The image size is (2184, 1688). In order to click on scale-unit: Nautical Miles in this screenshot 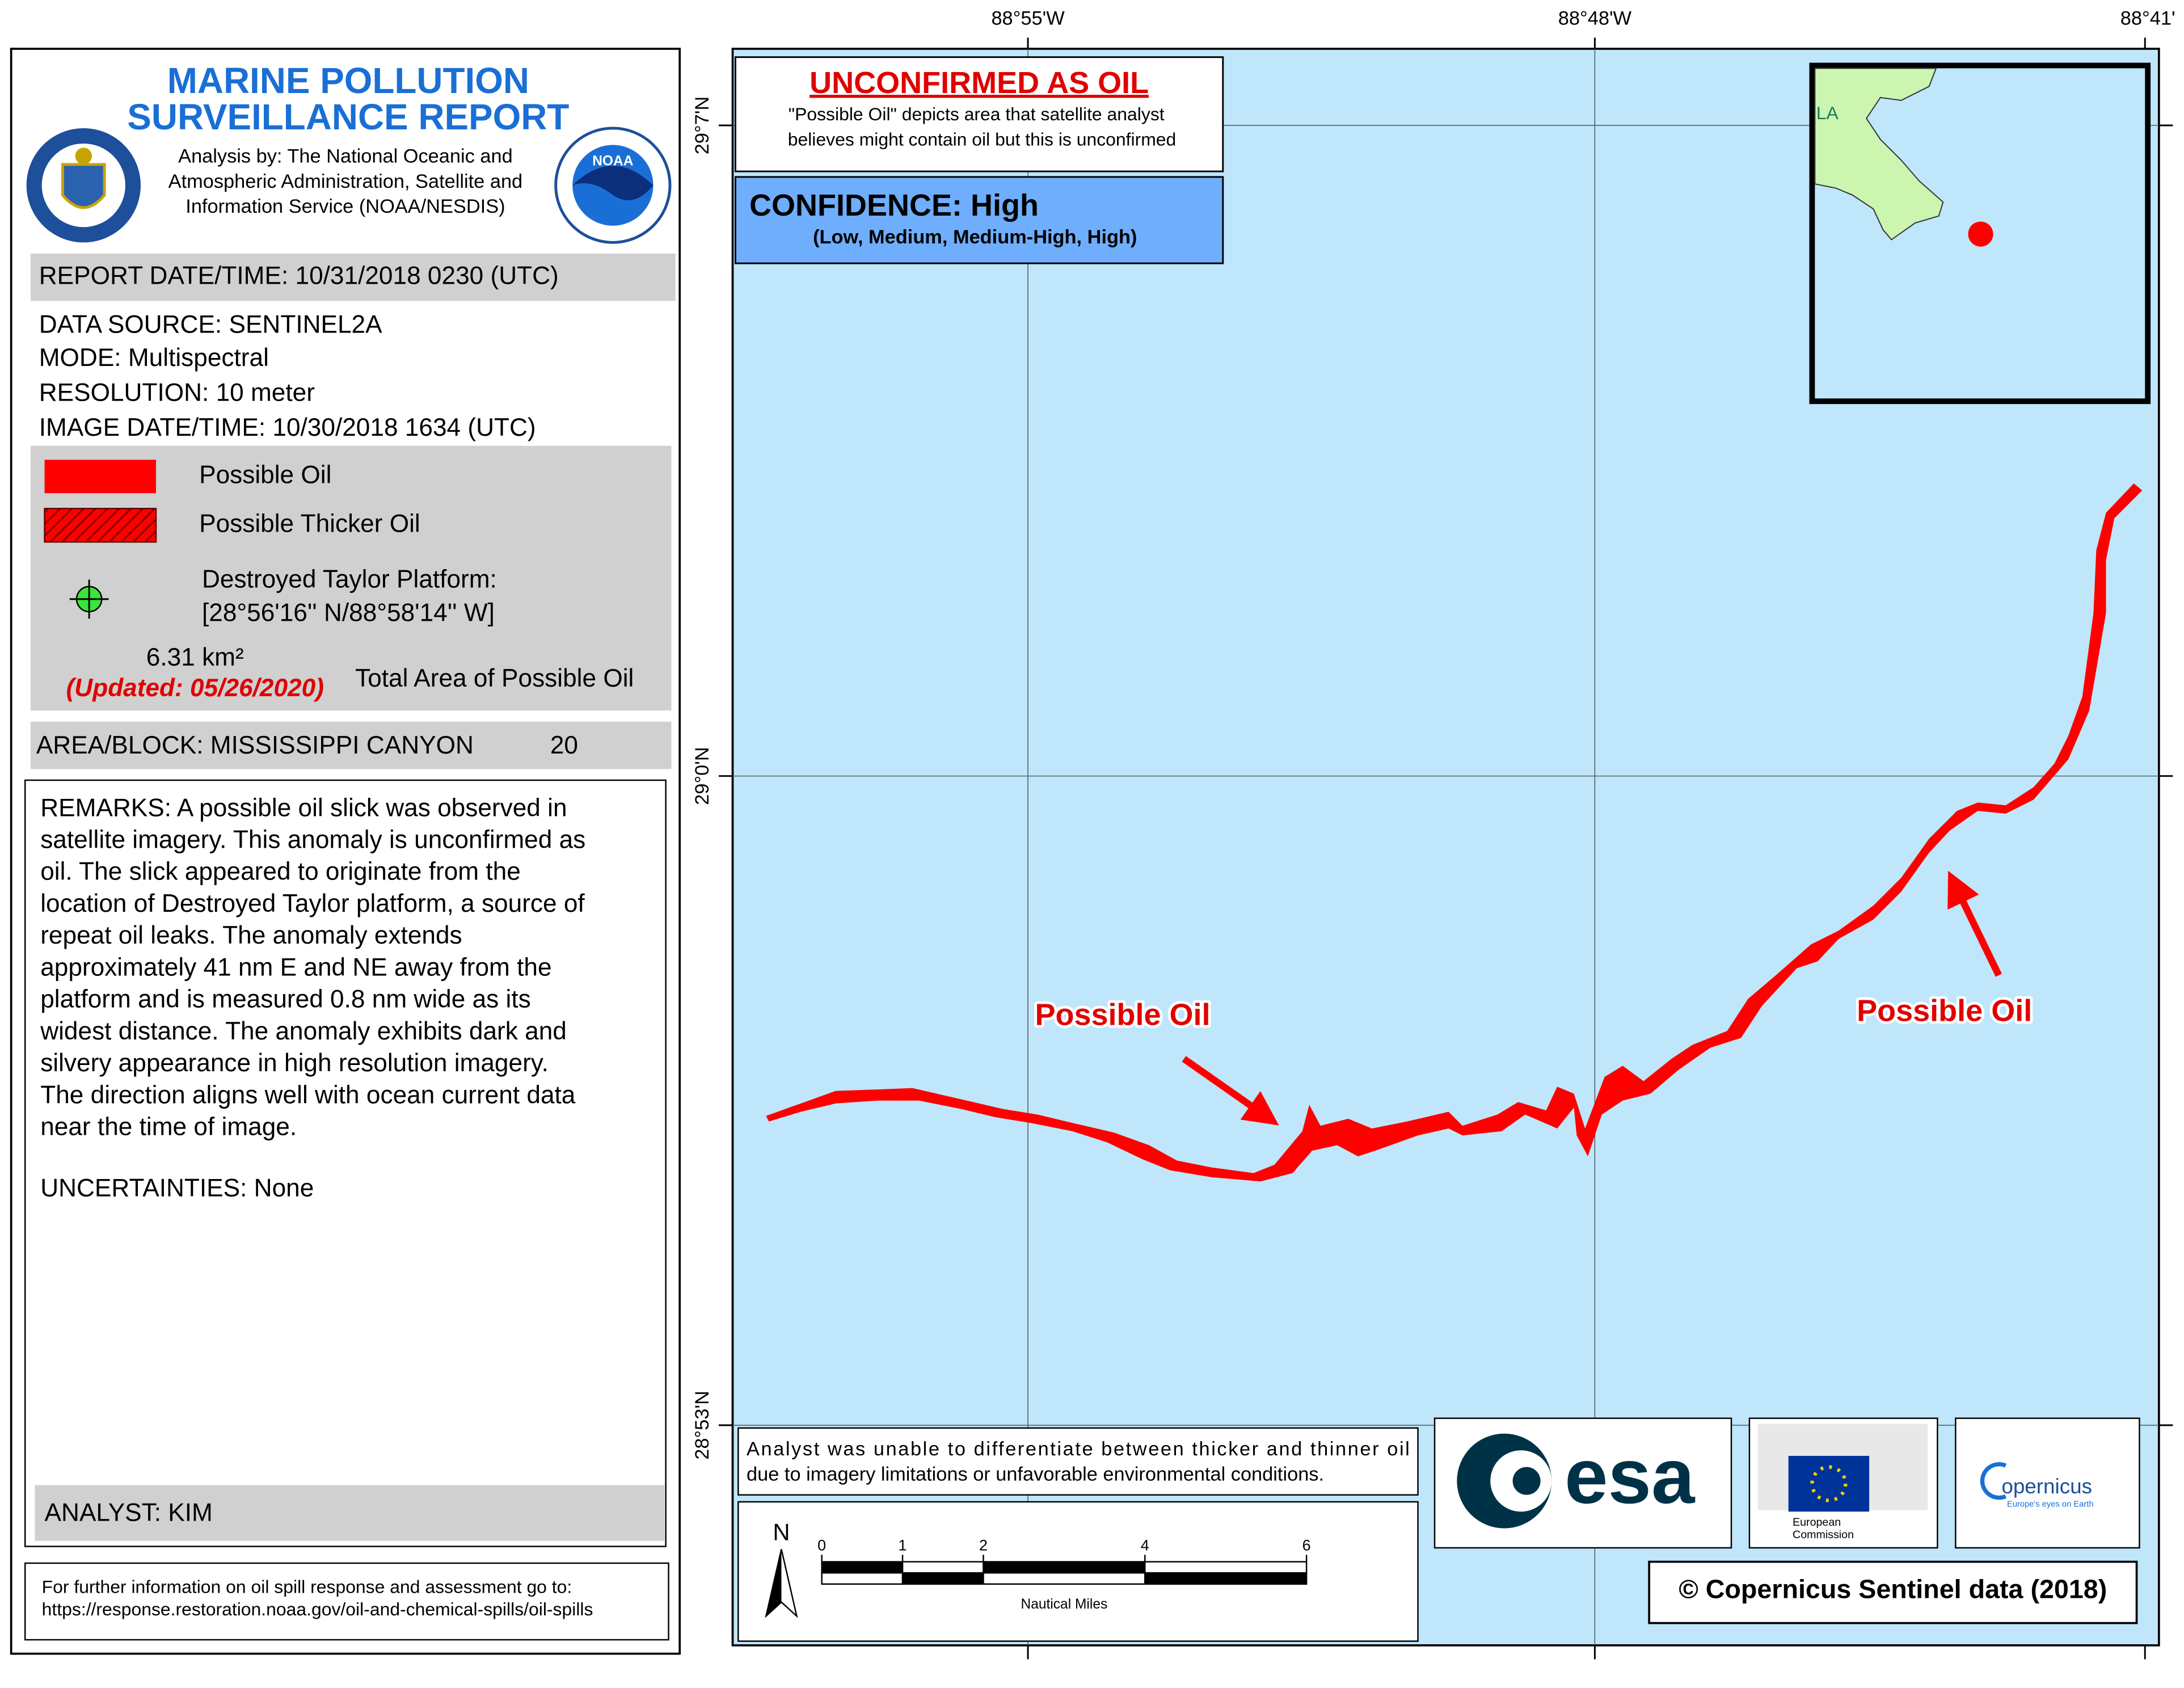, I will do `click(1064, 1604)`.